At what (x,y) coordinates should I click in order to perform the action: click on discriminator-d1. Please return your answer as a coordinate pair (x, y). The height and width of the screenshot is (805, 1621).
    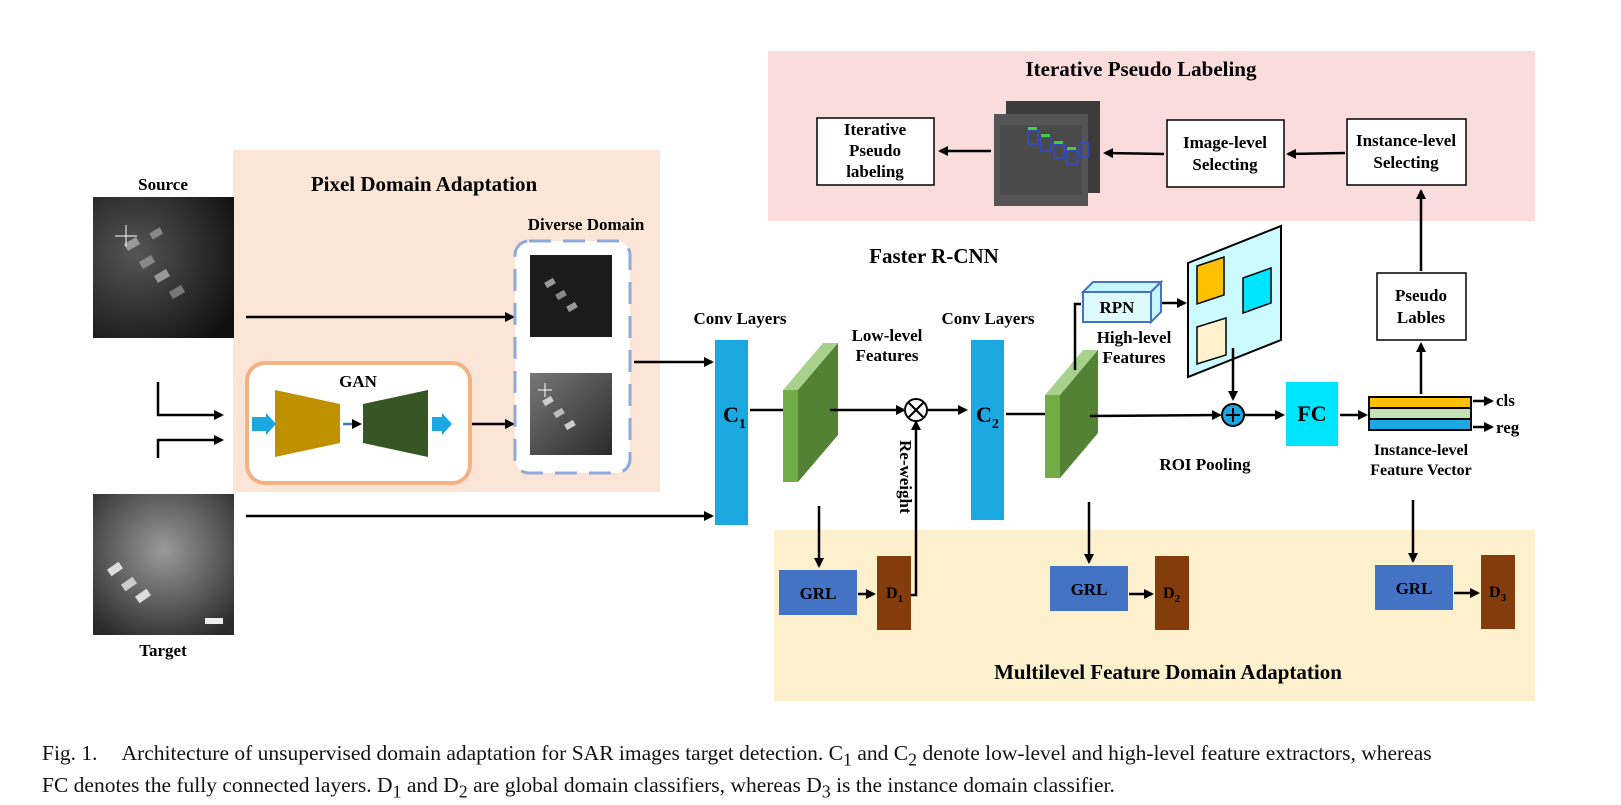
    Looking at the image, I should click on (894, 593).